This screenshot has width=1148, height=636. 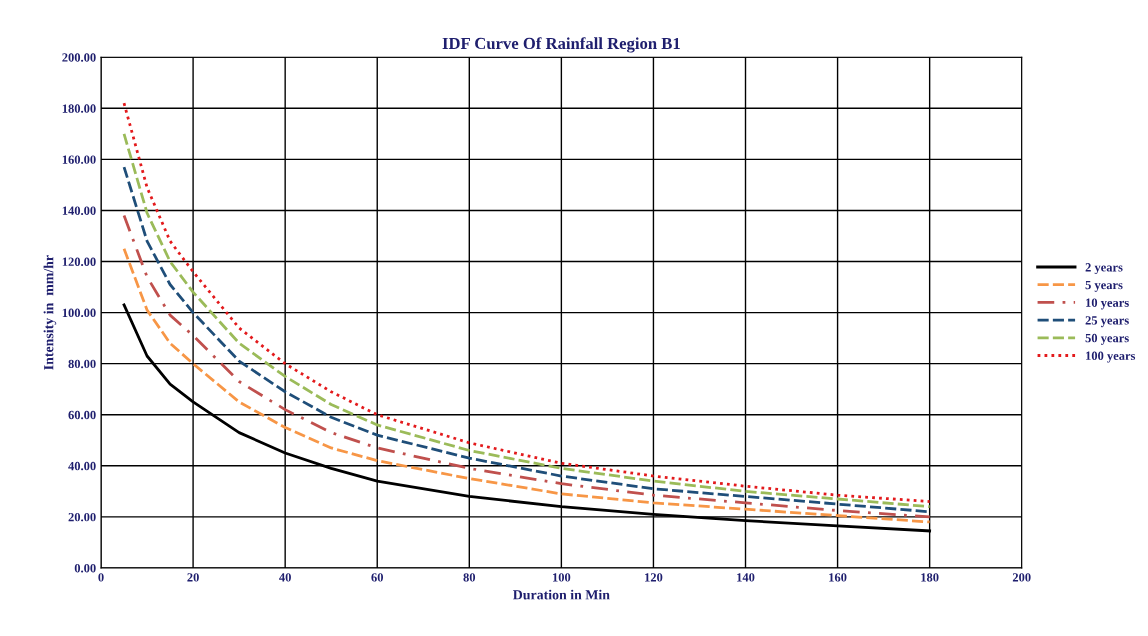 What do you see at coordinates (79, 57) in the screenshot?
I see `y-tick-label: 200.00` at bounding box center [79, 57].